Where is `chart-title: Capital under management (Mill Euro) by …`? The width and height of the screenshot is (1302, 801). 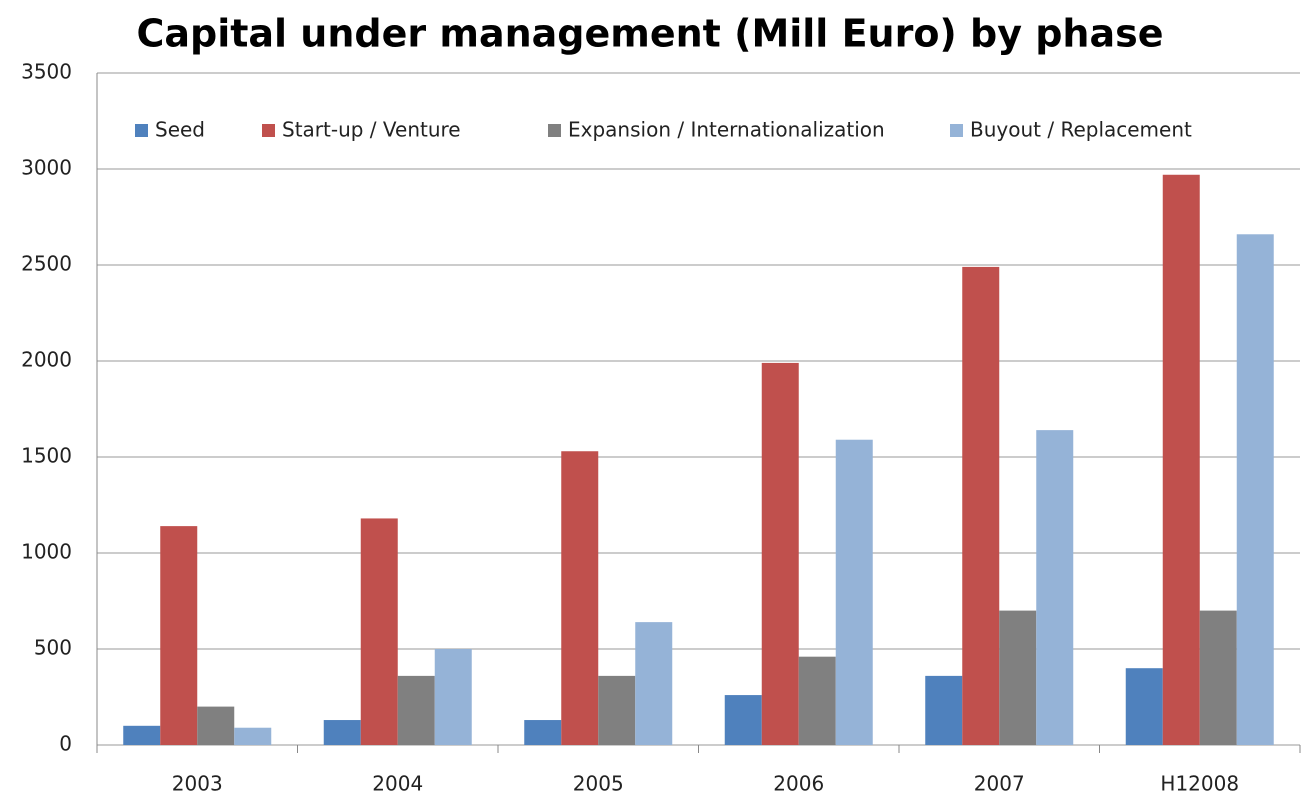 chart-title: Capital under management (Mill Euro) by … is located at coordinates (649, 34).